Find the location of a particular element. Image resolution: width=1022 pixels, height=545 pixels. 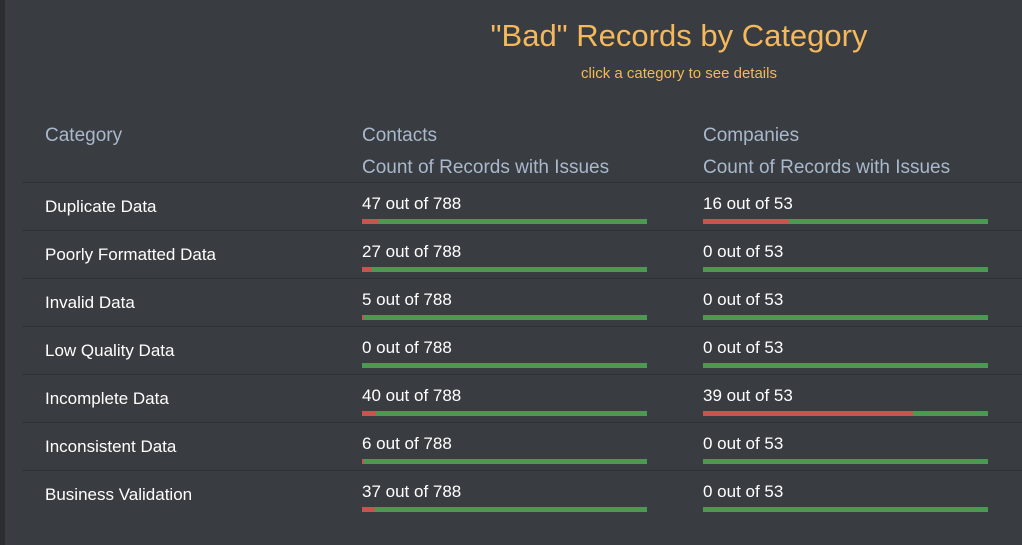

page-subtitle: click a category to see details is located at coordinates (679, 73).